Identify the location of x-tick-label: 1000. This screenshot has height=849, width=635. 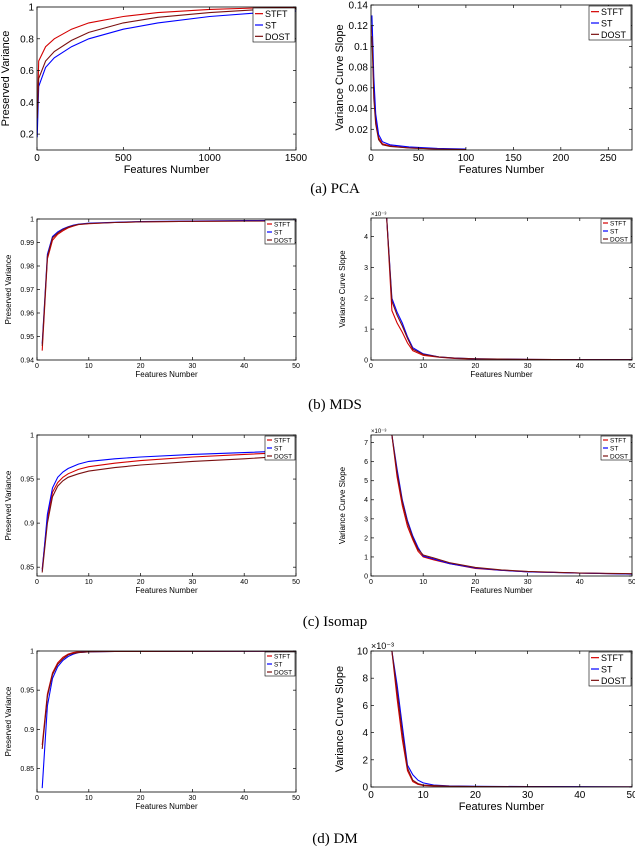
(210, 158).